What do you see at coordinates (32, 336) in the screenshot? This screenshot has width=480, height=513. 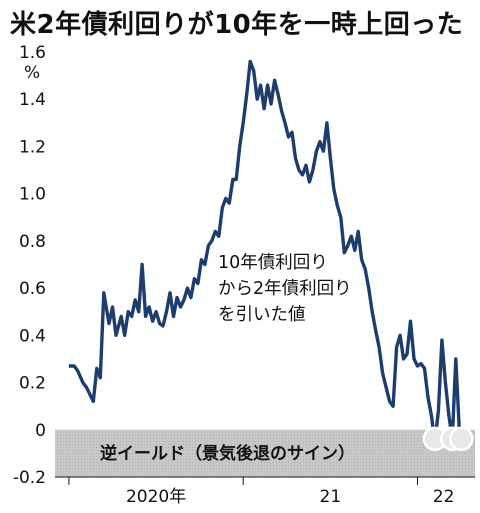 I see `y-tick-label: 0.4` at bounding box center [32, 336].